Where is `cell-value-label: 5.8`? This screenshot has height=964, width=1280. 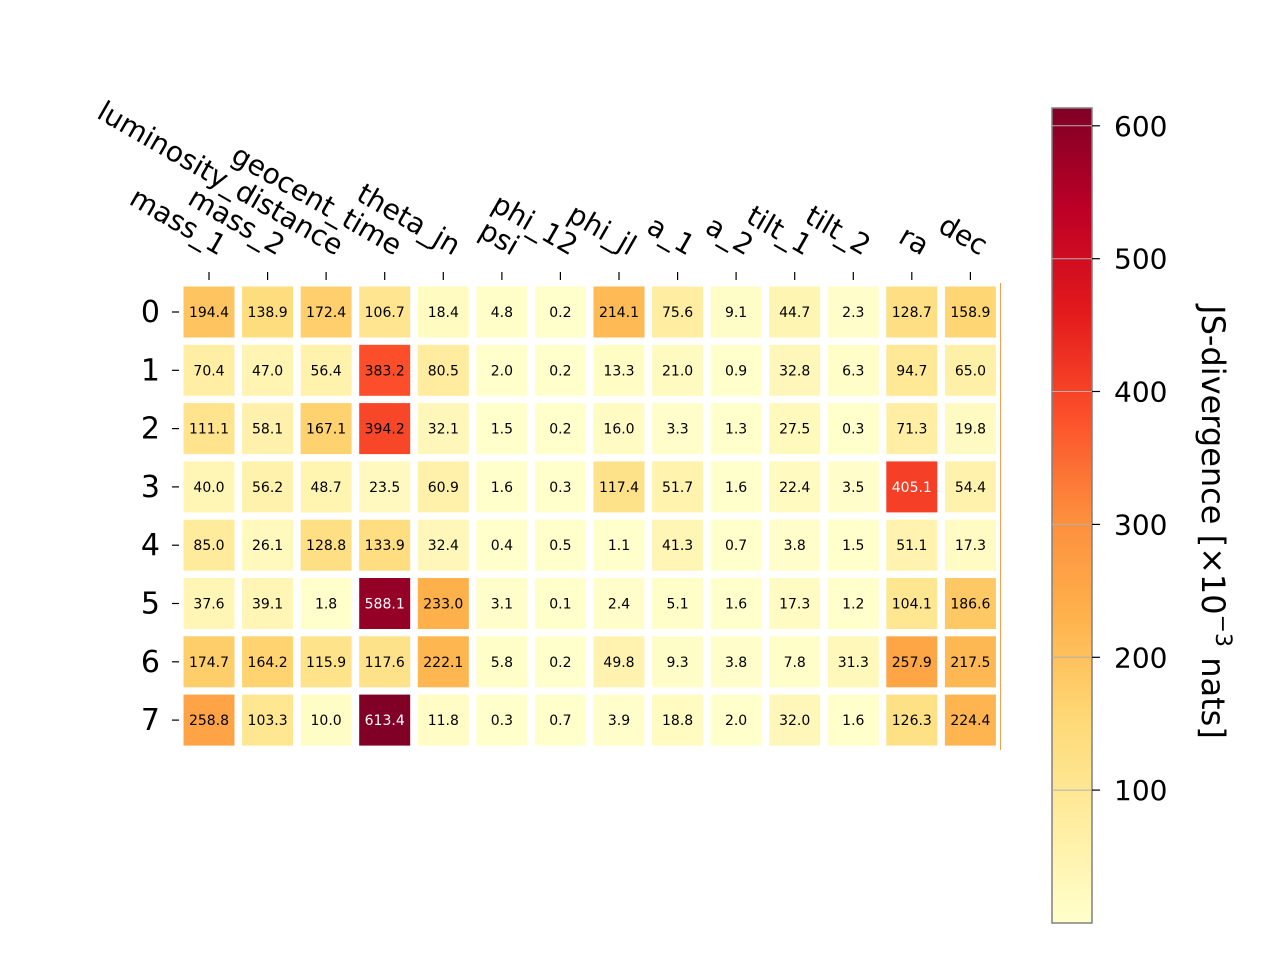
cell-value-label: 5.8 is located at coordinates (502, 663).